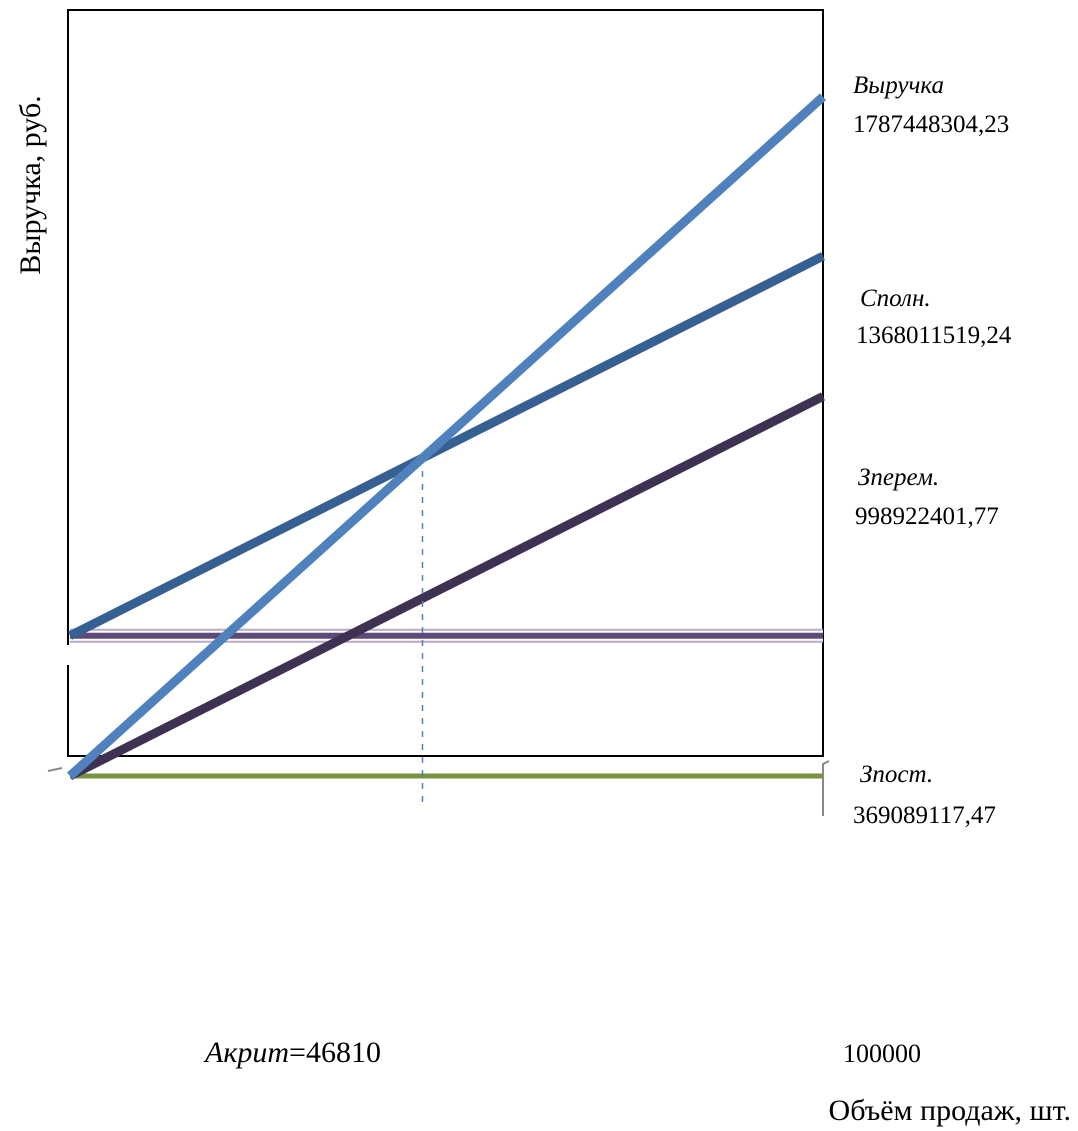  Describe the element at coordinates (927, 516) in the screenshot. I see `series-value-variable: 998922401,77` at that location.